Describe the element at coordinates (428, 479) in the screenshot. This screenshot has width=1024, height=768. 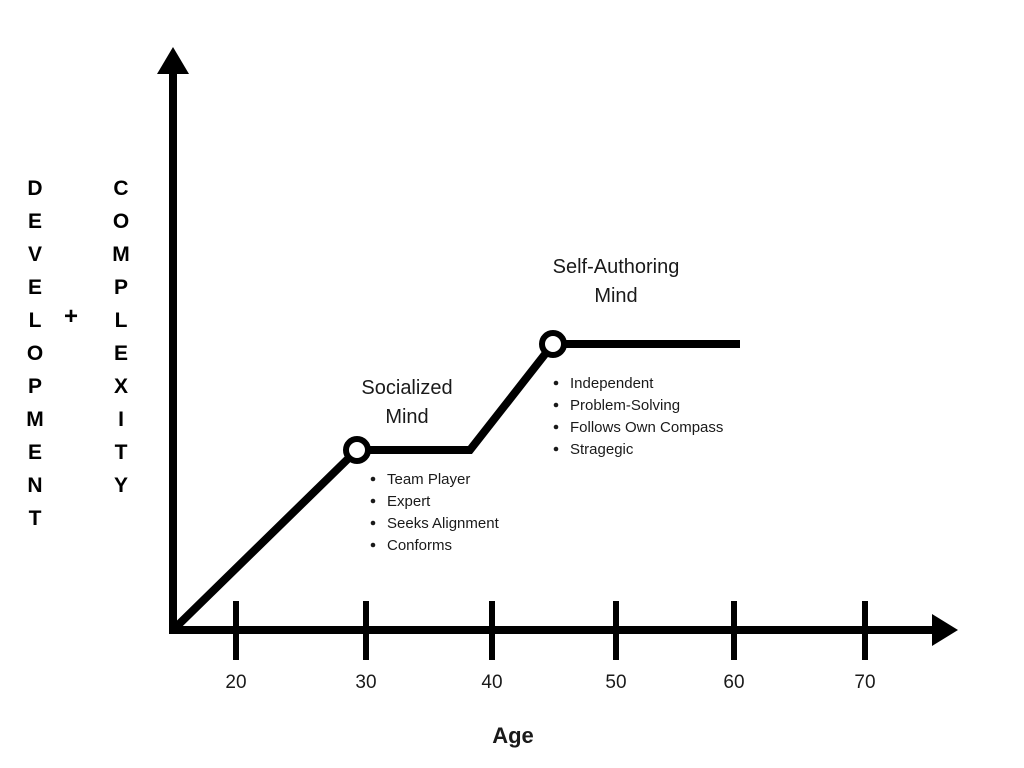
I see `socialized-bullet-1: Team Player` at that location.